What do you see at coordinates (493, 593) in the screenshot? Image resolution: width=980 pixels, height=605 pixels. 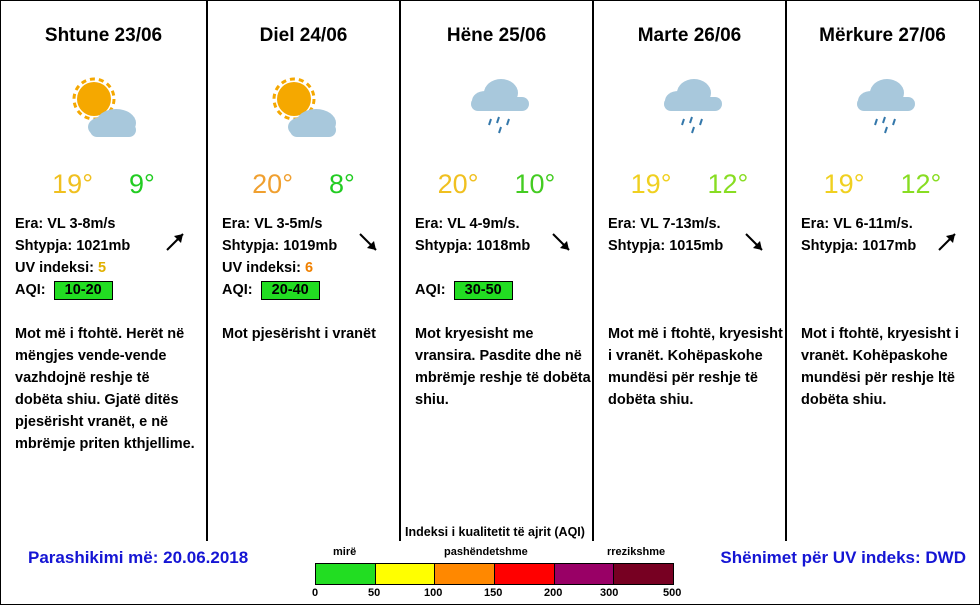 I see `aqi-tick-label: 150` at bounding box center [493, 593].